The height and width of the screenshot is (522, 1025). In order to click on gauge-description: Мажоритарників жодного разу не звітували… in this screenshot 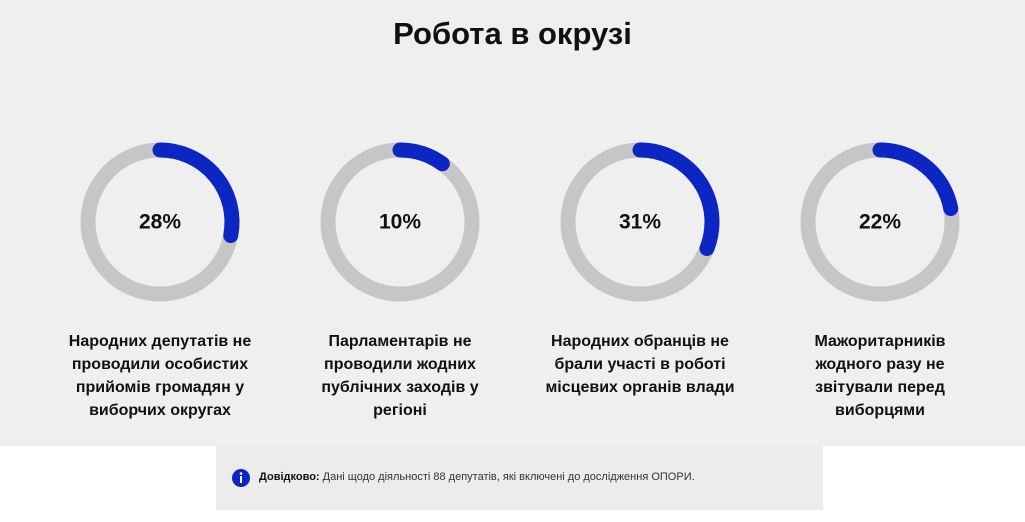, I will do `click(880, 376)`.